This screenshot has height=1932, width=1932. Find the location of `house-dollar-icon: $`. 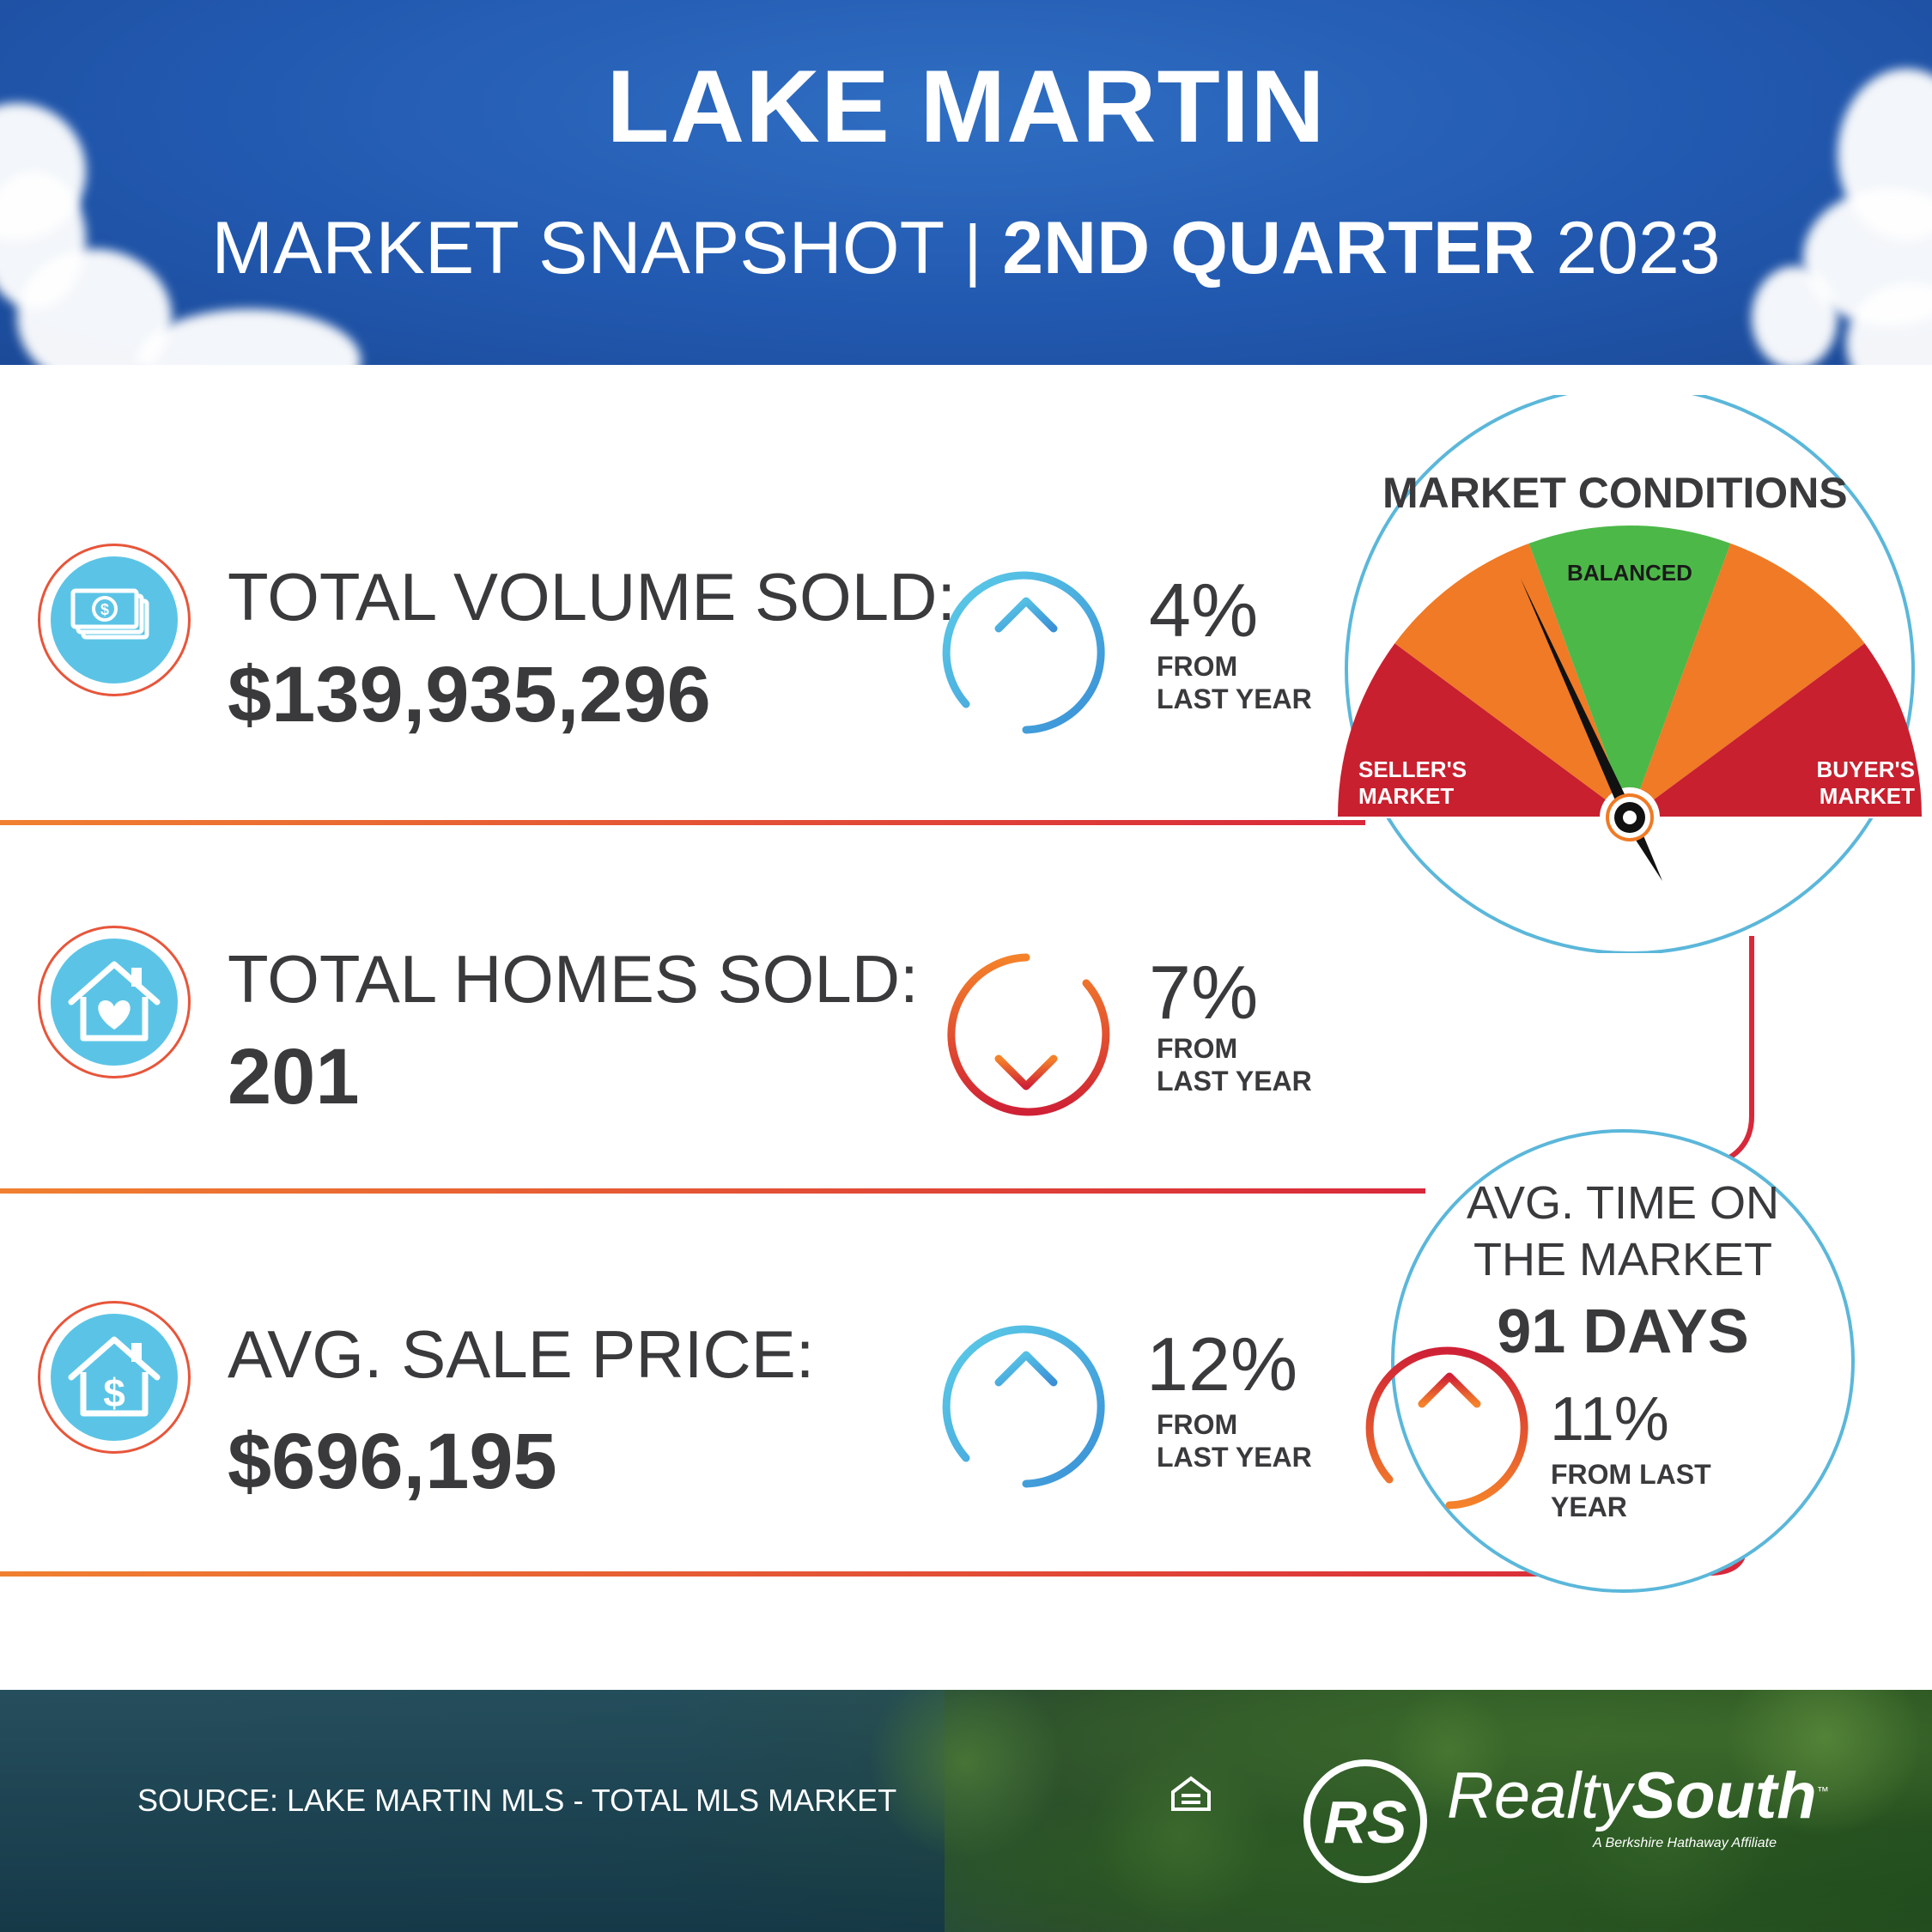

house-dollar-icon: $ is located at coordinates (114, 1378).